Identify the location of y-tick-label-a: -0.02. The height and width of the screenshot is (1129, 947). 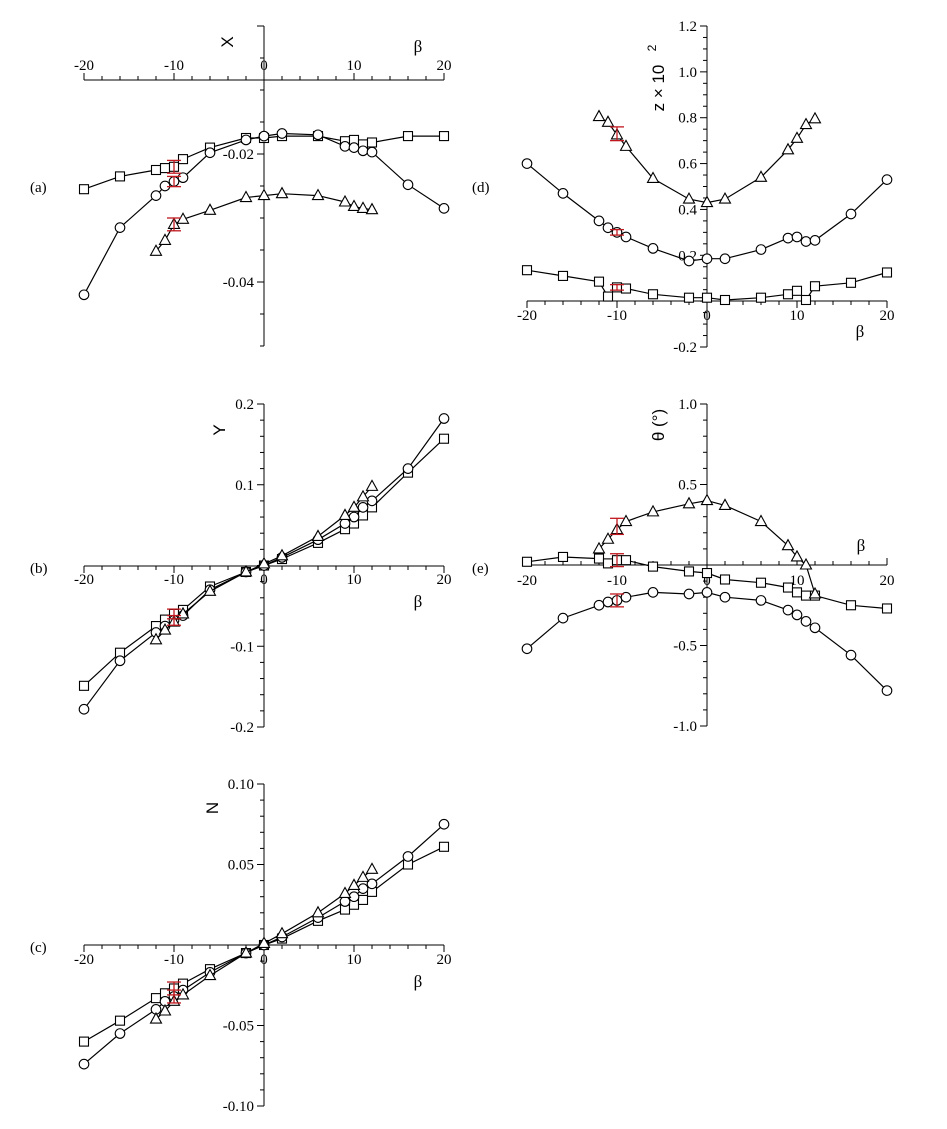
(238, 155).